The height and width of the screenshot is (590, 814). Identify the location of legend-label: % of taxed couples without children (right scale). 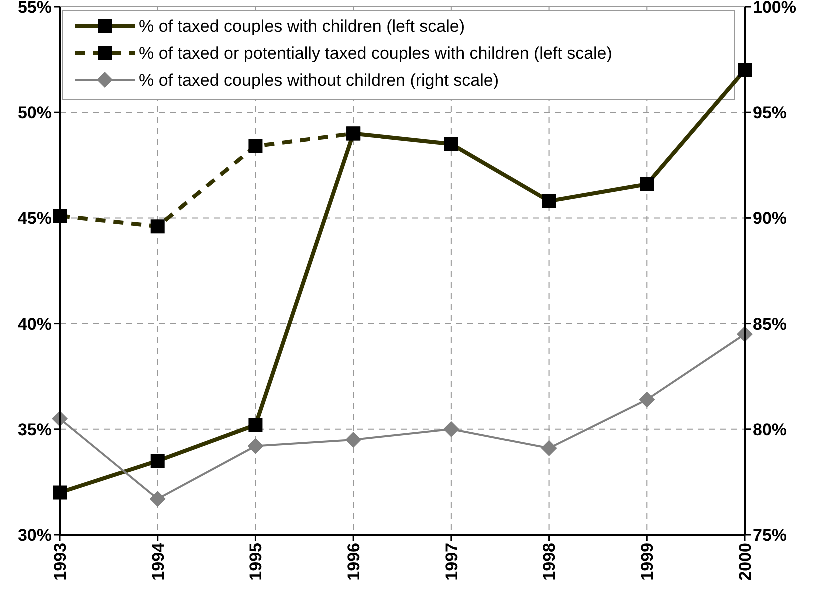
(319, 80).